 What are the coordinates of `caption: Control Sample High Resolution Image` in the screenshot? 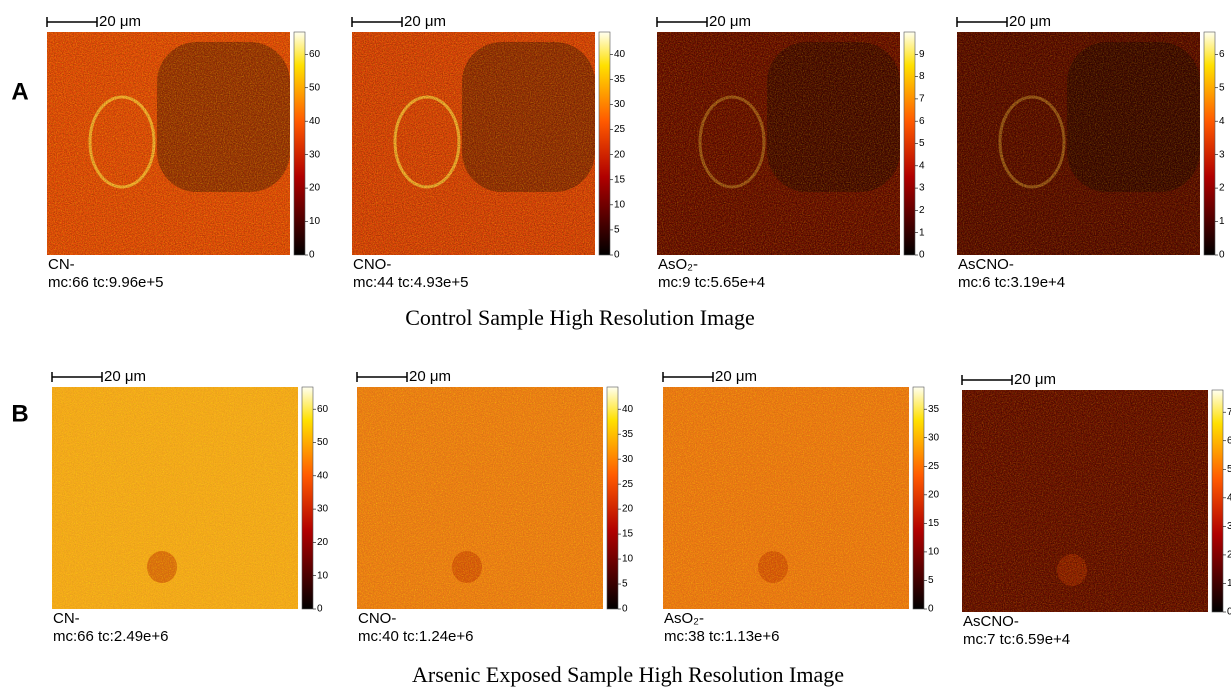 It's located at (580, 317).